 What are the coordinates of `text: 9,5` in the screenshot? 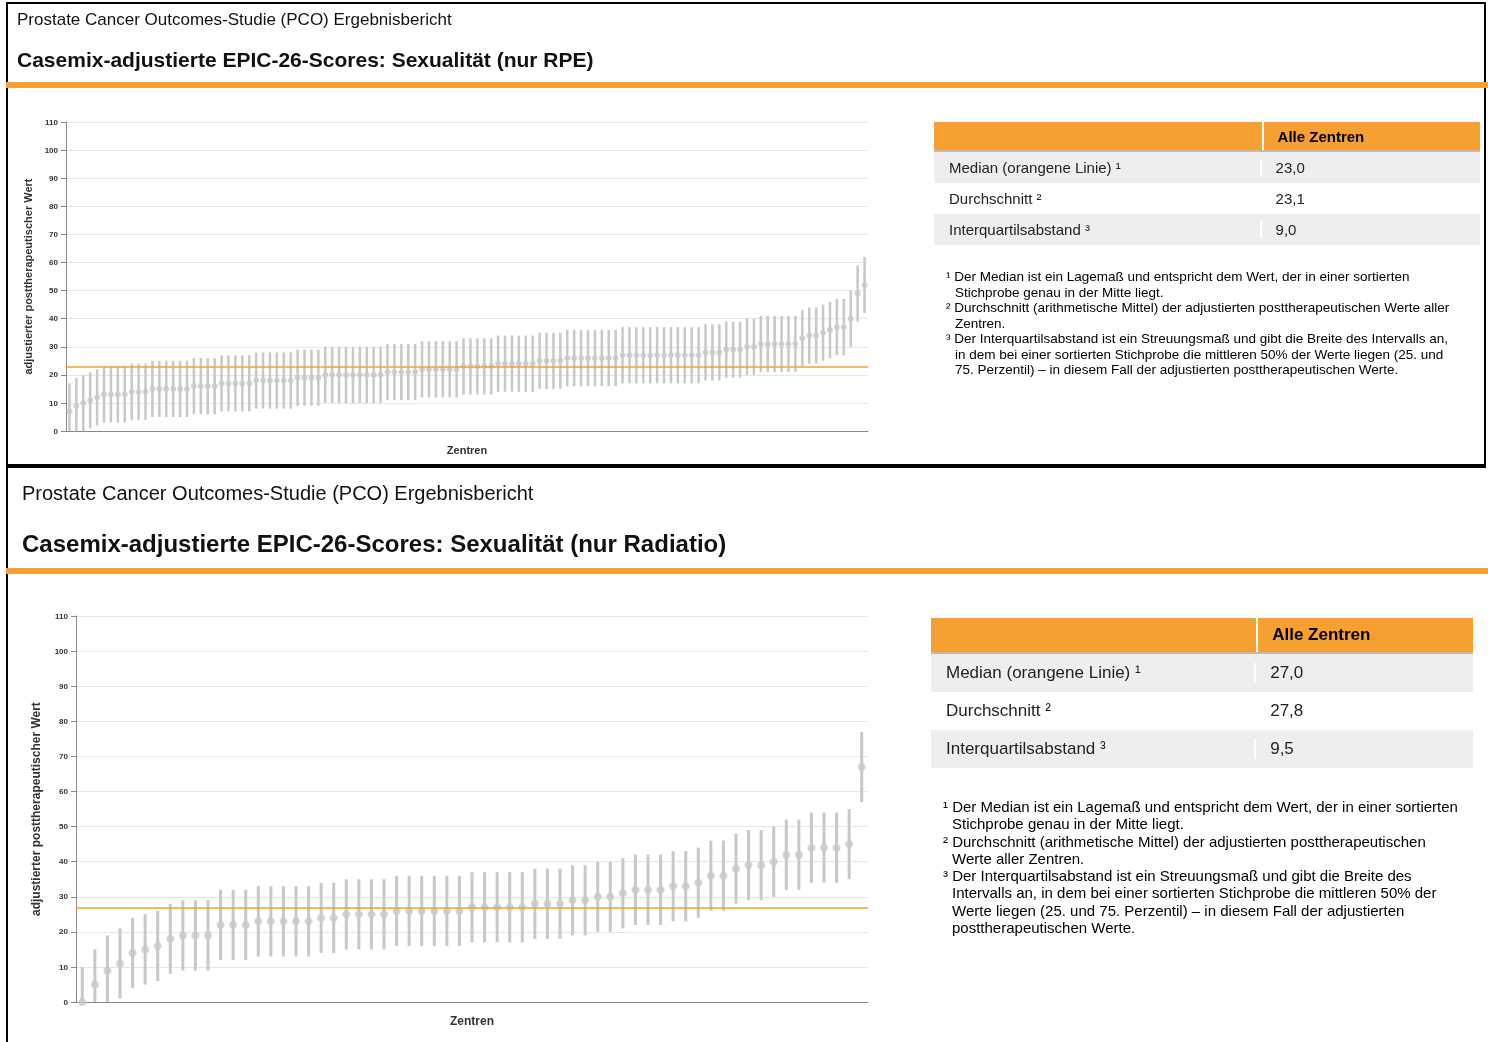 It's located at (1282, 748).